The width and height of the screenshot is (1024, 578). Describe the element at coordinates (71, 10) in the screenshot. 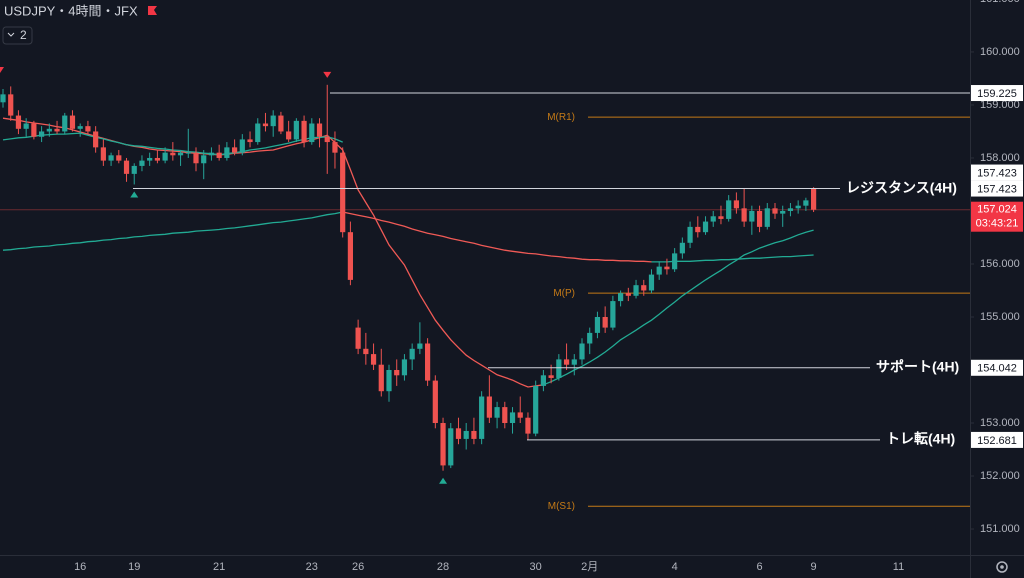

I see `symbol-title: USDJPY・4時間・JFX` at that location.